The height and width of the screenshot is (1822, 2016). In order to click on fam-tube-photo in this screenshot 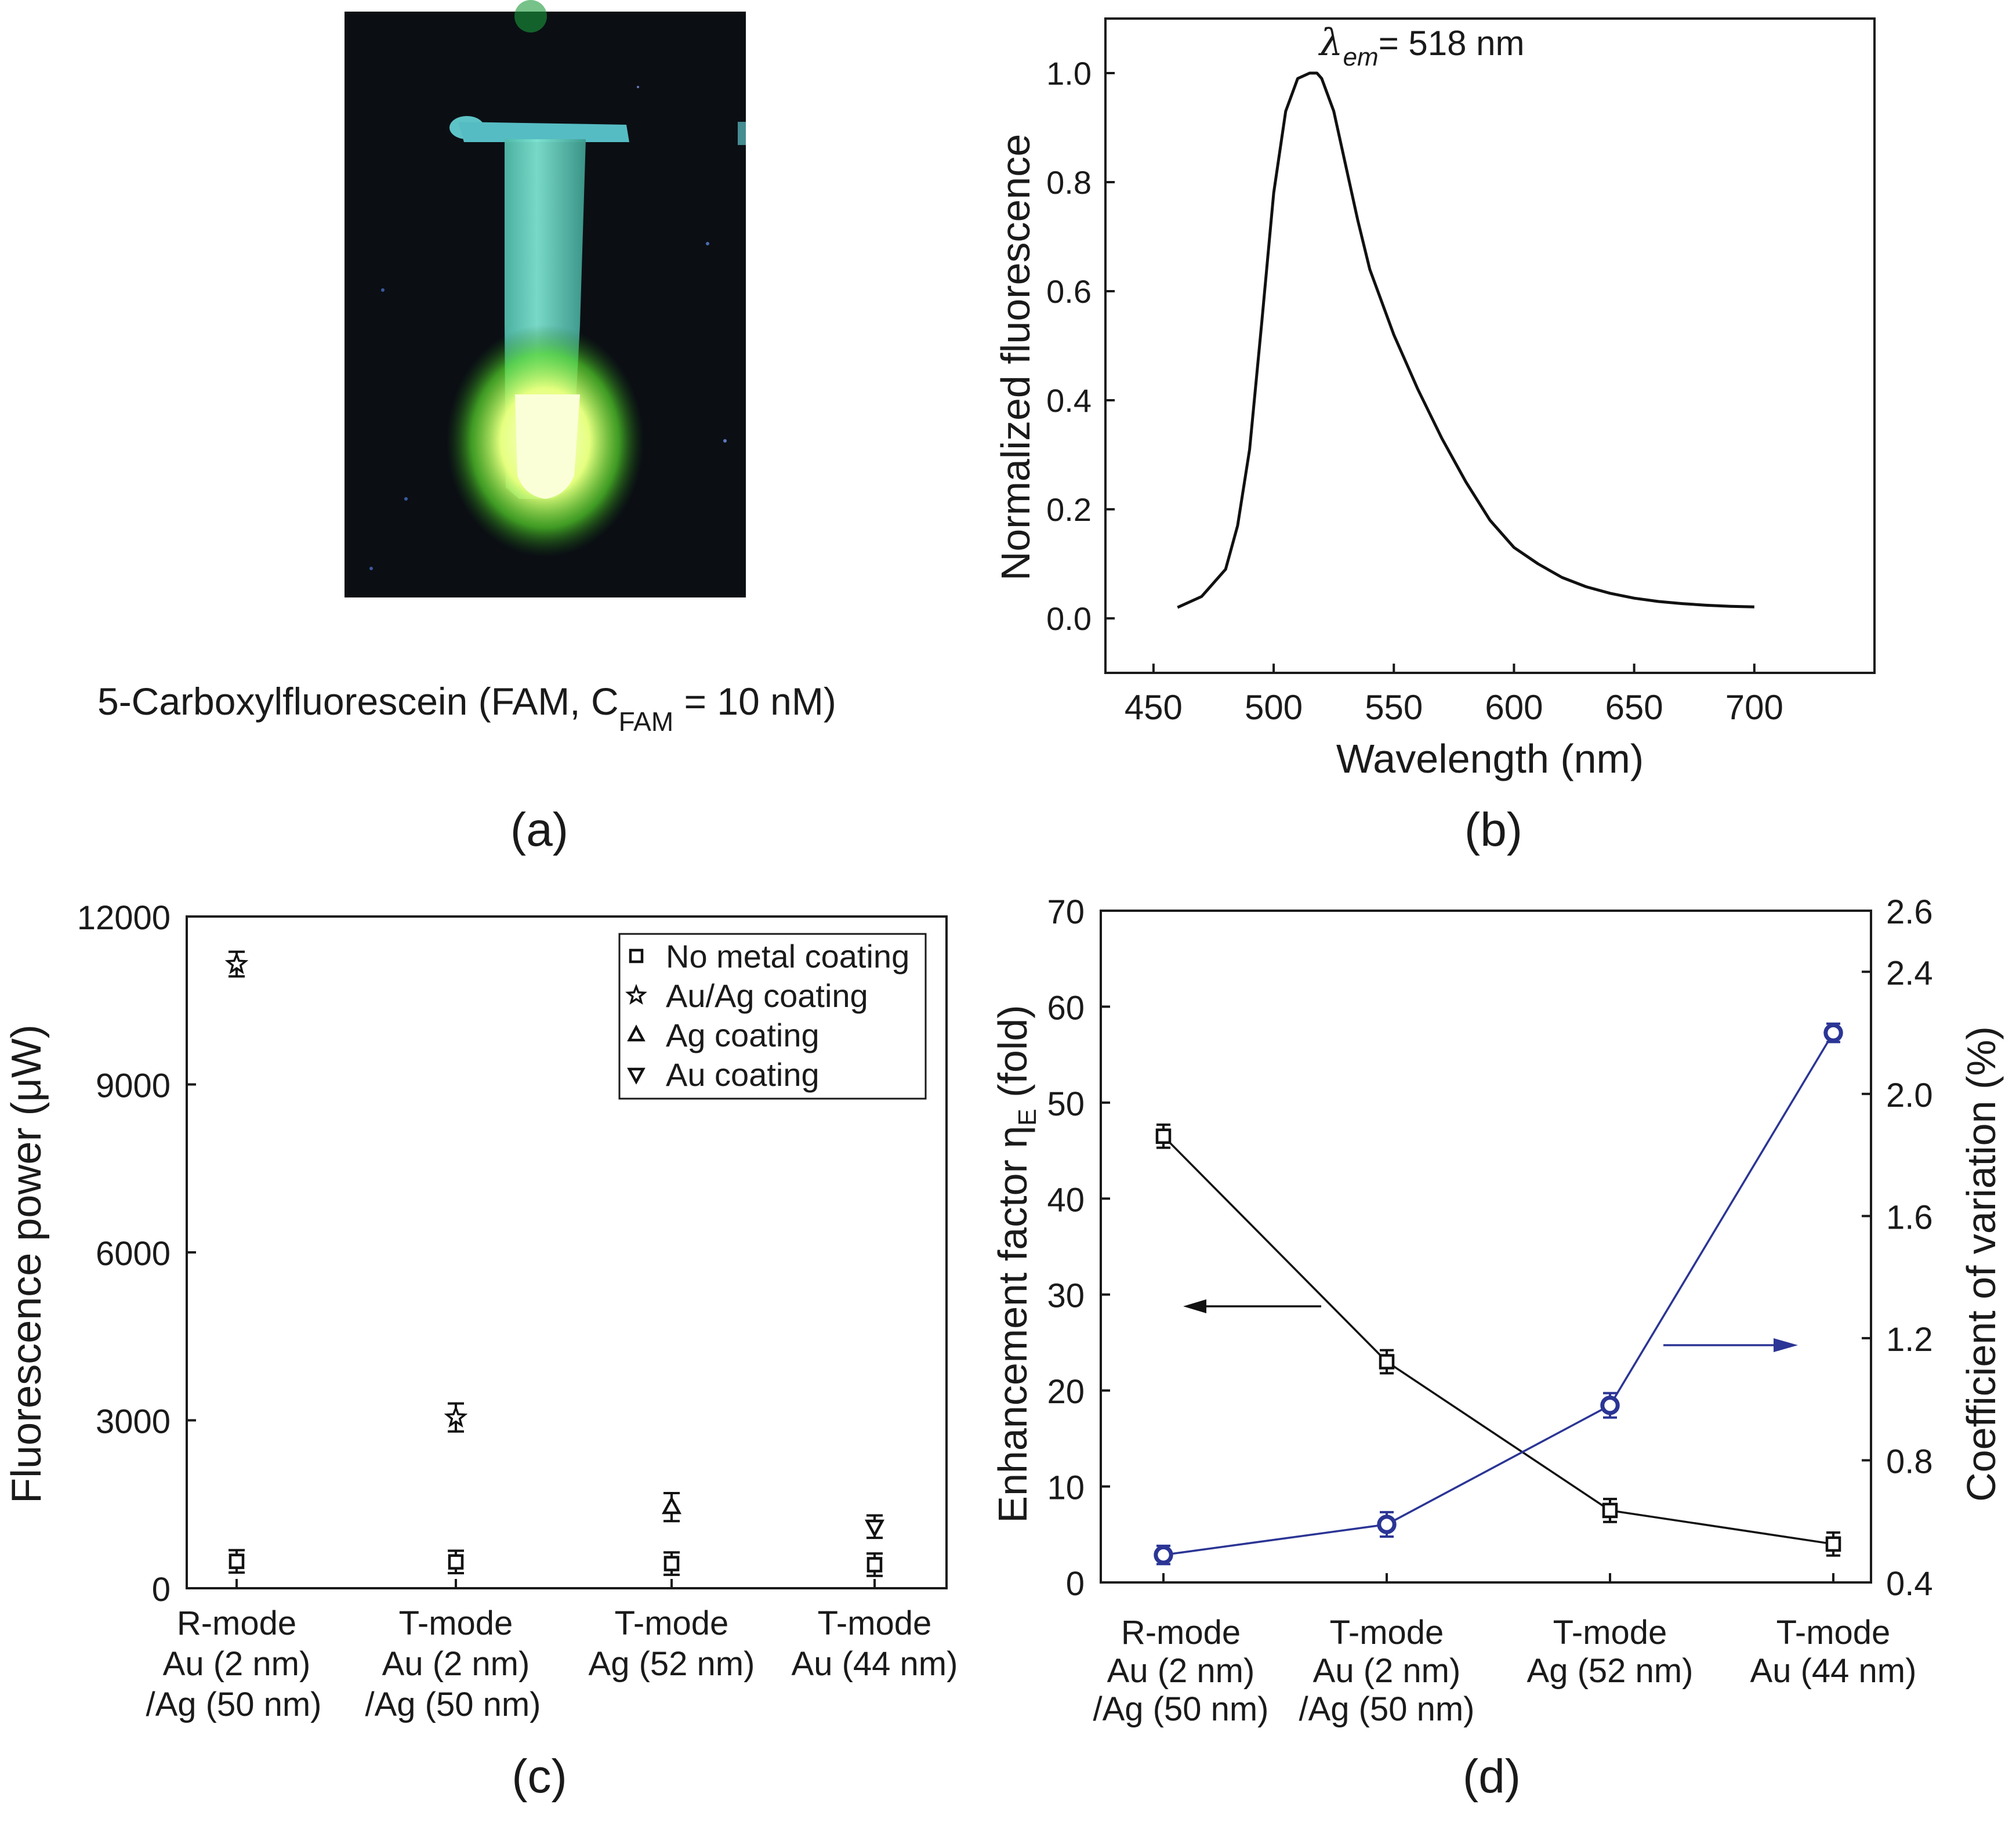, I will do `click(545, 298)`.